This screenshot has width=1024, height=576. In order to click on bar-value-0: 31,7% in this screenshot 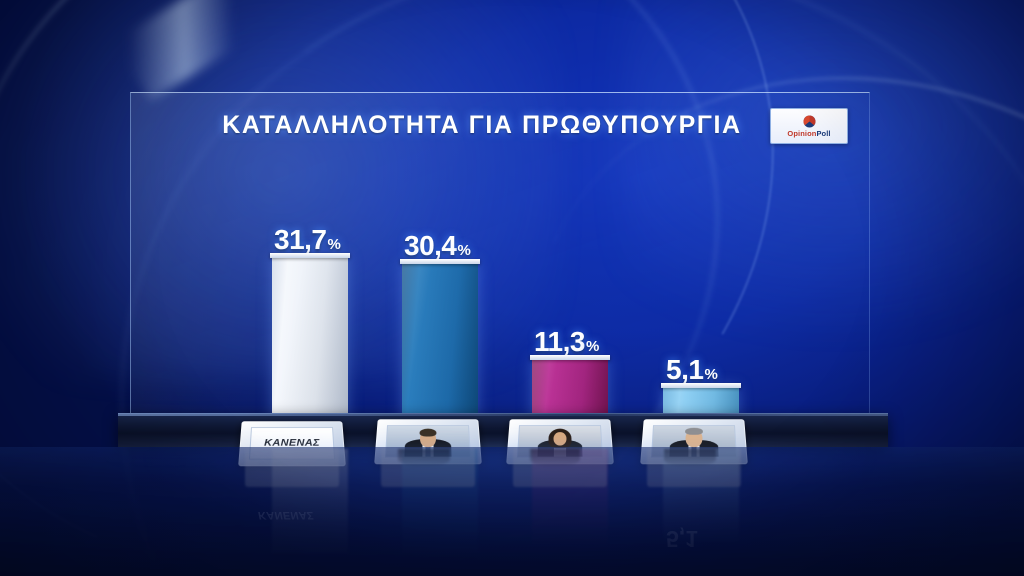, I will do `click(307, 240)`.